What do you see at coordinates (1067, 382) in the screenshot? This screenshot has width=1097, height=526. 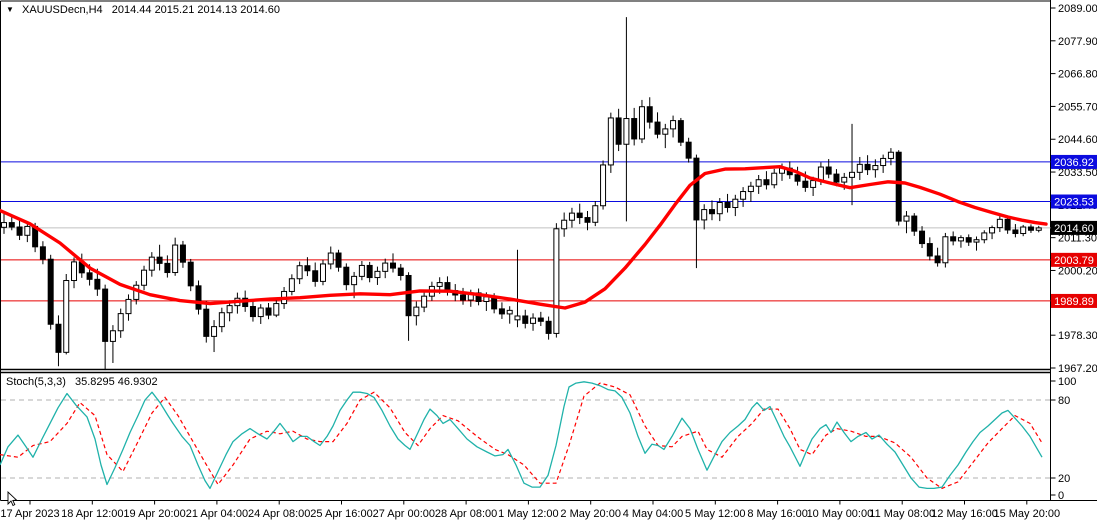 I see `stoch-tick-label: 100` at bounding box center [1067, 382].